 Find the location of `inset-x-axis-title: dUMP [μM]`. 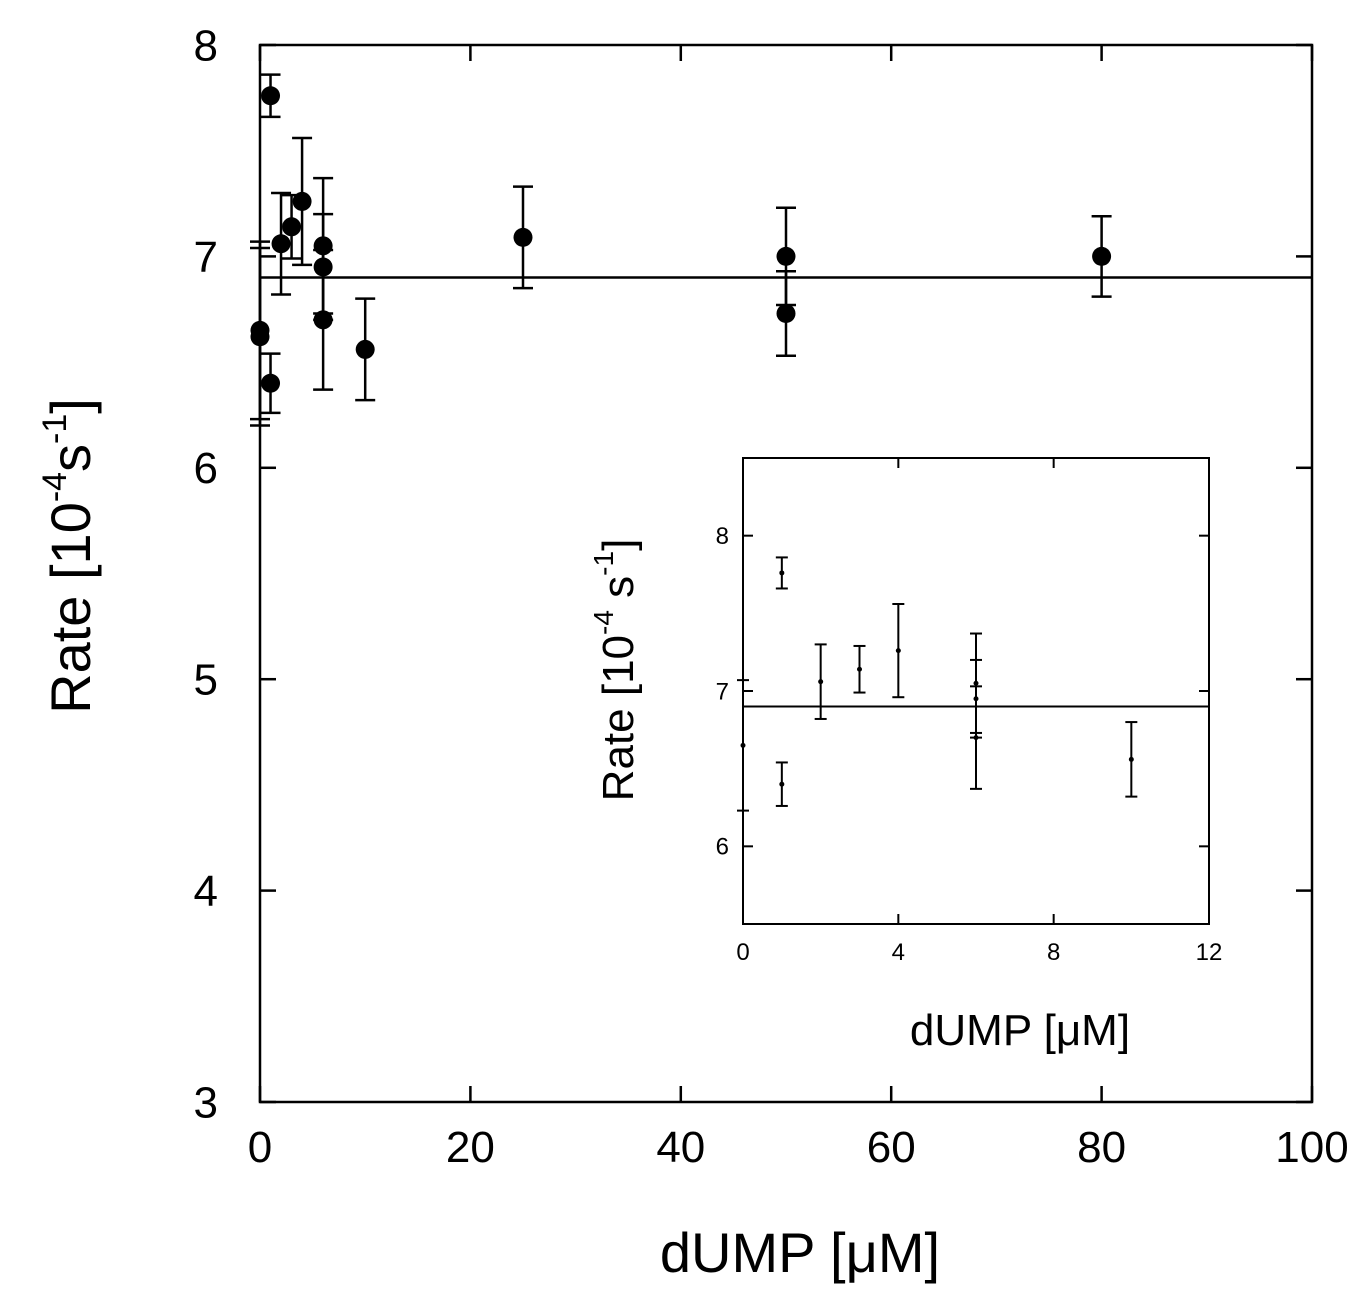

inset-x-axis-title: dUMP [μM] is located at coordinates (1020, 1030).